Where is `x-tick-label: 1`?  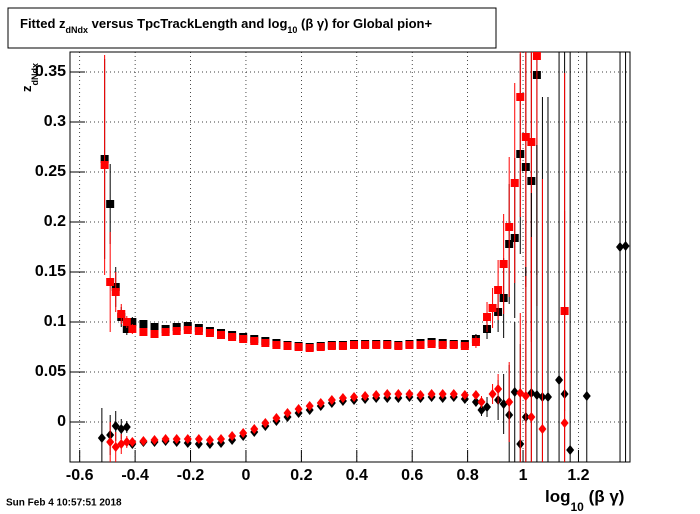 x-tick-label: 1 is located at coordinates (523, 475).